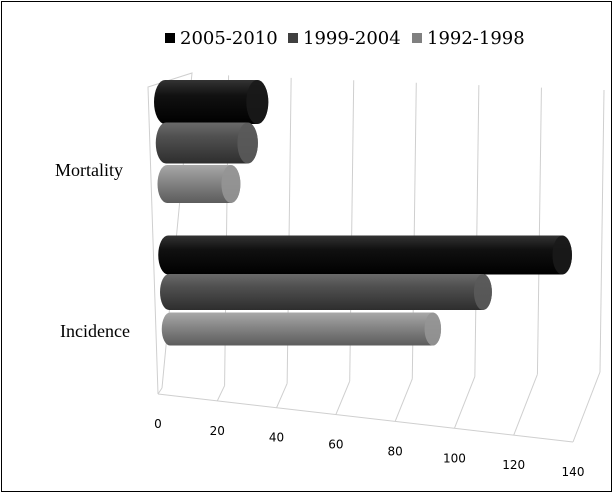 The width and height of the screenshot is (615, 495). What do you see at coordinates (95, 331) in the screenshot?
I see `category-label-incidence: Incidence` at bounding box center [95, 331].